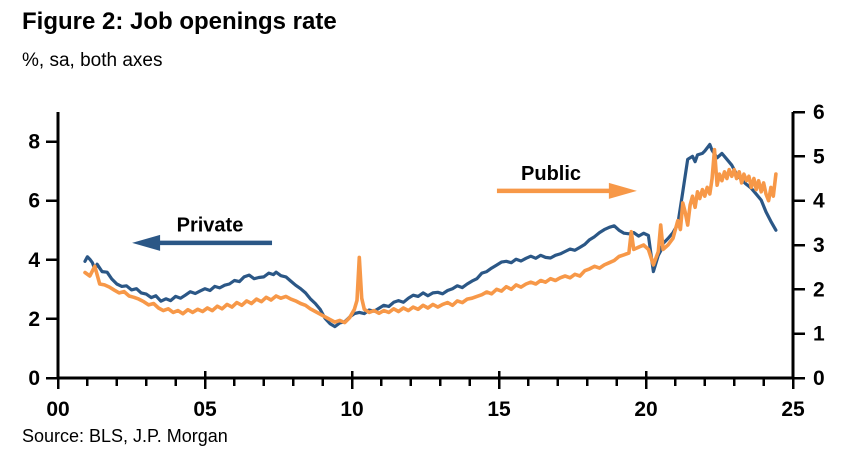 This screenshot has width=852, height=460. I want to click on x-axis-tick-label: 05, so click(205, 409).